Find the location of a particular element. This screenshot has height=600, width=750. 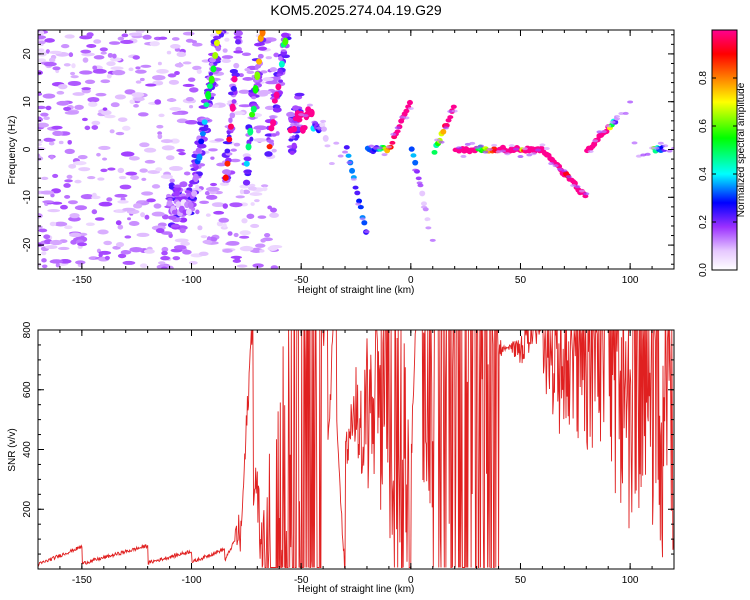

spectrogram-ytick-label: -20 is located at coordinates (27, 244).